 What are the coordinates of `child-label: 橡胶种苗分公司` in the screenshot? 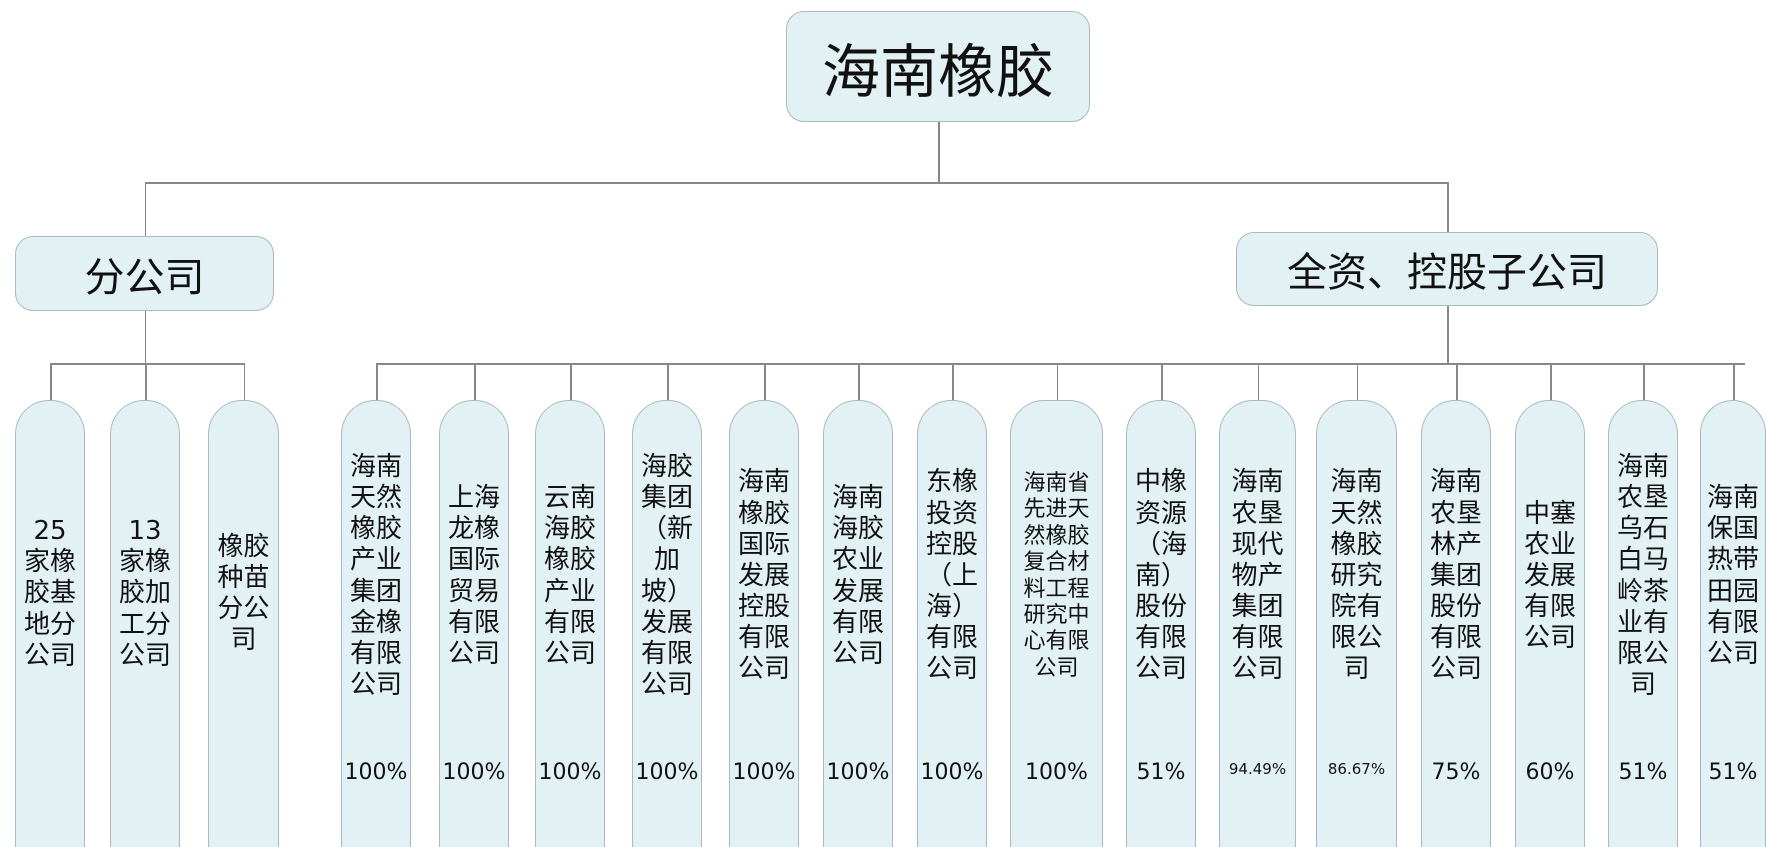 It's located at (243, 593).